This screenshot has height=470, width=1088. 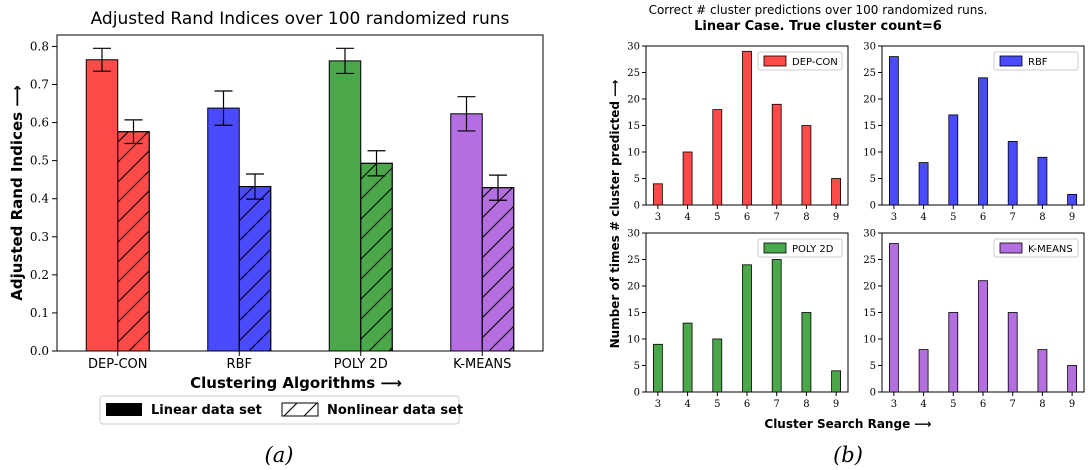 What do you see at coordinates (39, 313) in the screenshot?
I see `y-tick-label: 0.1` at bounding box center [39, 313].